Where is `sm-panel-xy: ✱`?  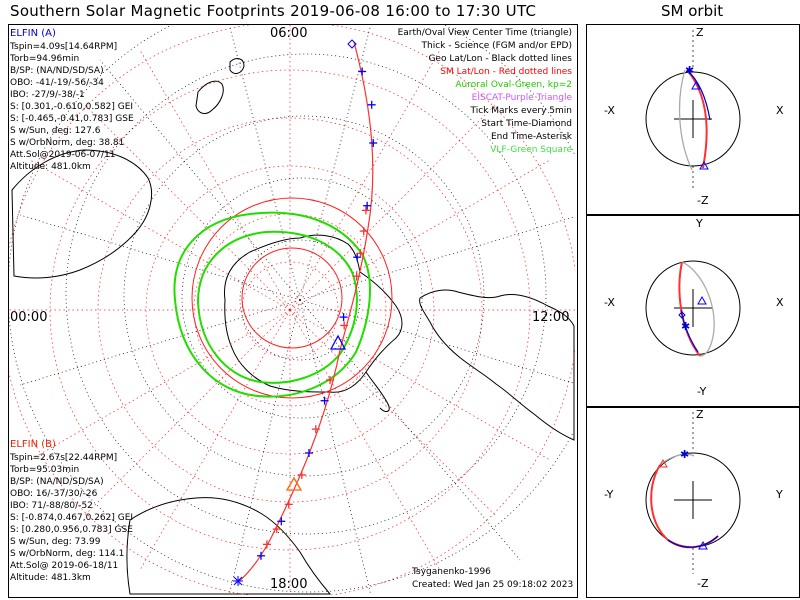
sm-panel-xy: ✱ is located at coordinates (693, 308).